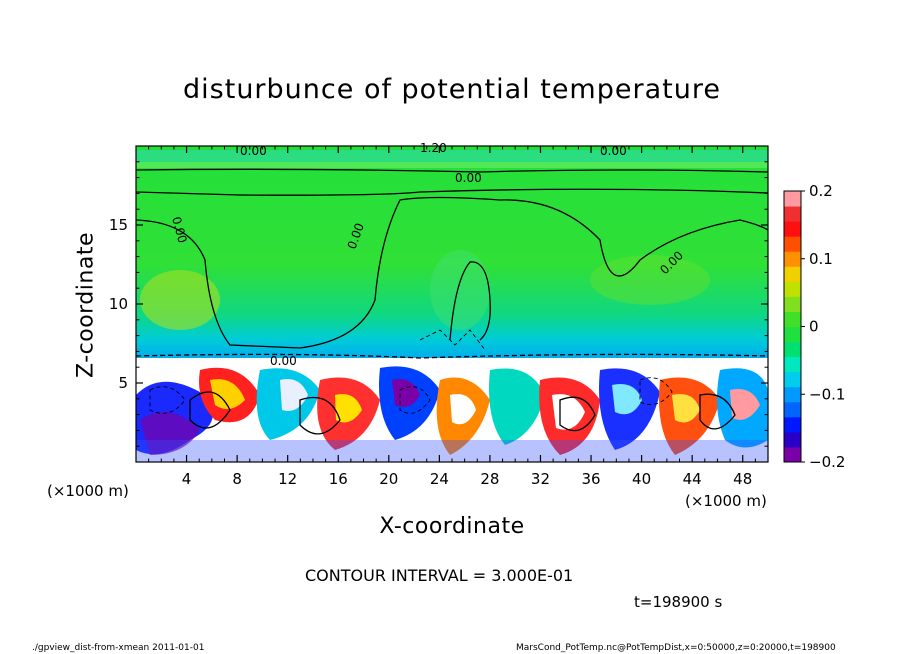 This screenshot has width=904, height=654. I want to click on colorbar-tick-label: −0.2, so click(827, 462).